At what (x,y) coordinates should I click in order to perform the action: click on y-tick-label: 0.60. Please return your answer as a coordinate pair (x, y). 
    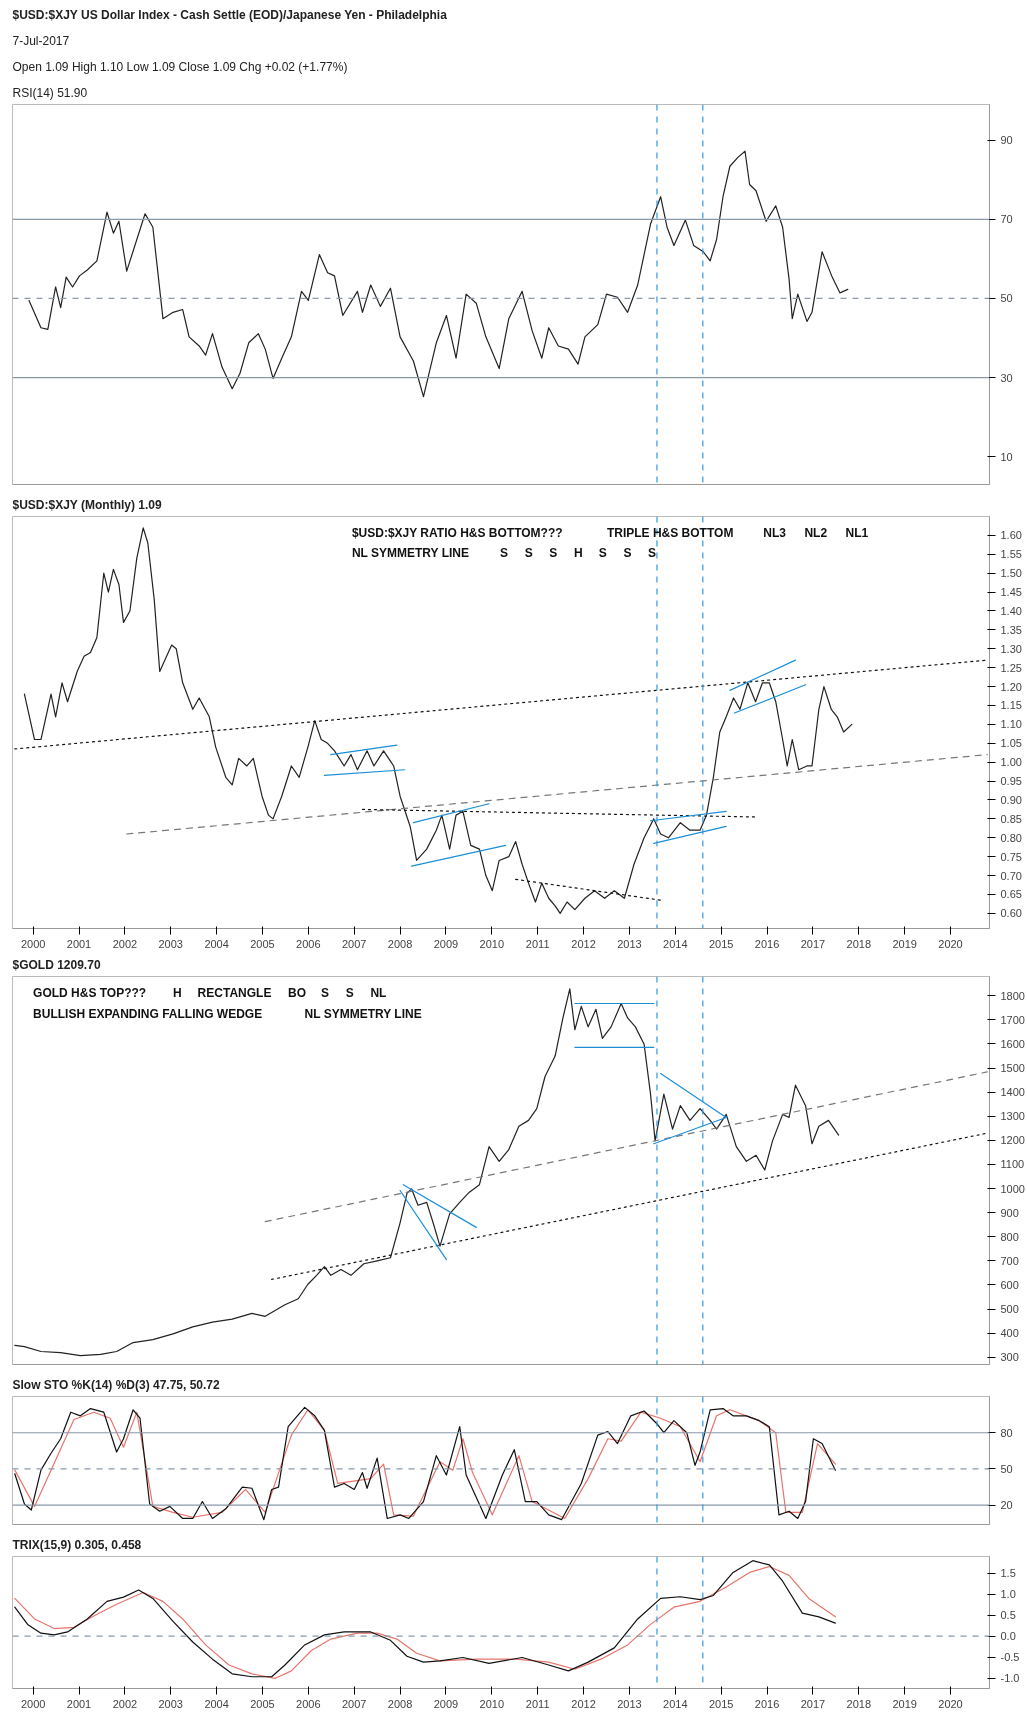
    Looking at the image, I should click on (1011, 913).